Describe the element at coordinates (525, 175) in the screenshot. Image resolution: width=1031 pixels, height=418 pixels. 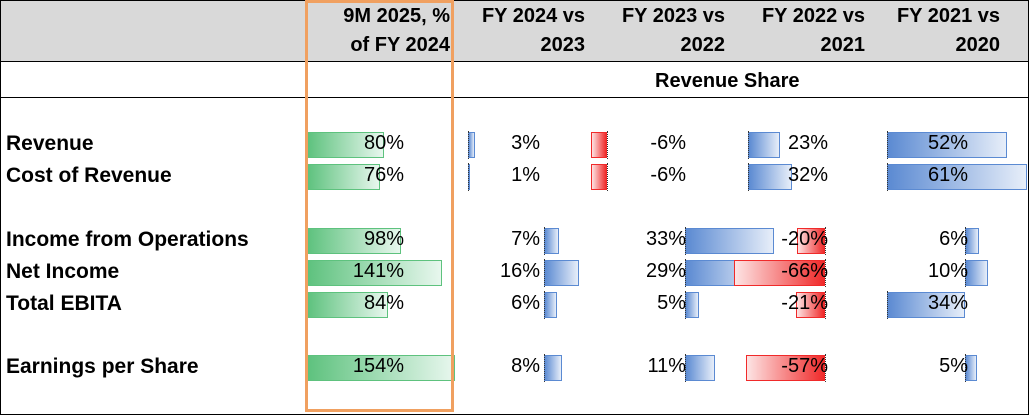
I see `cell-value: 1%` at that location.